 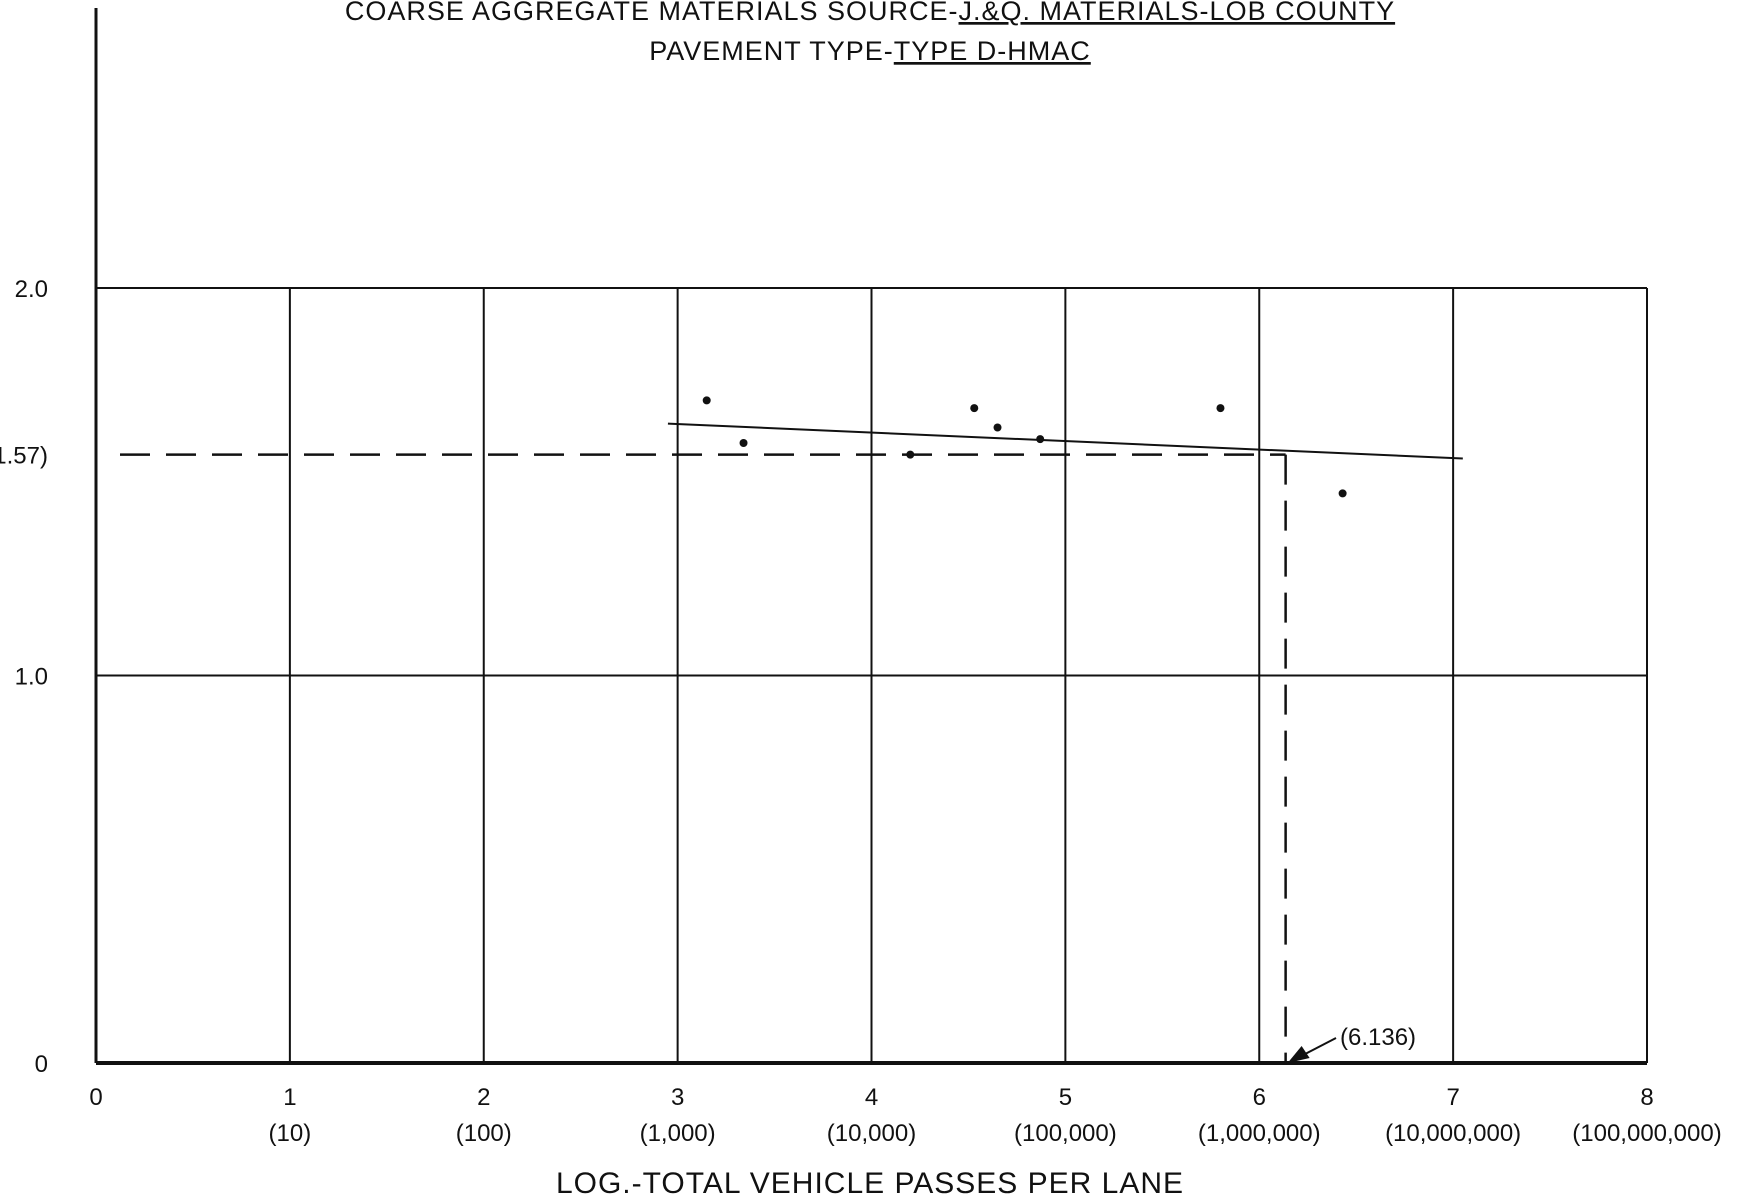 I want to click on x-tick-label: 2, so click(x=483, y=1097).